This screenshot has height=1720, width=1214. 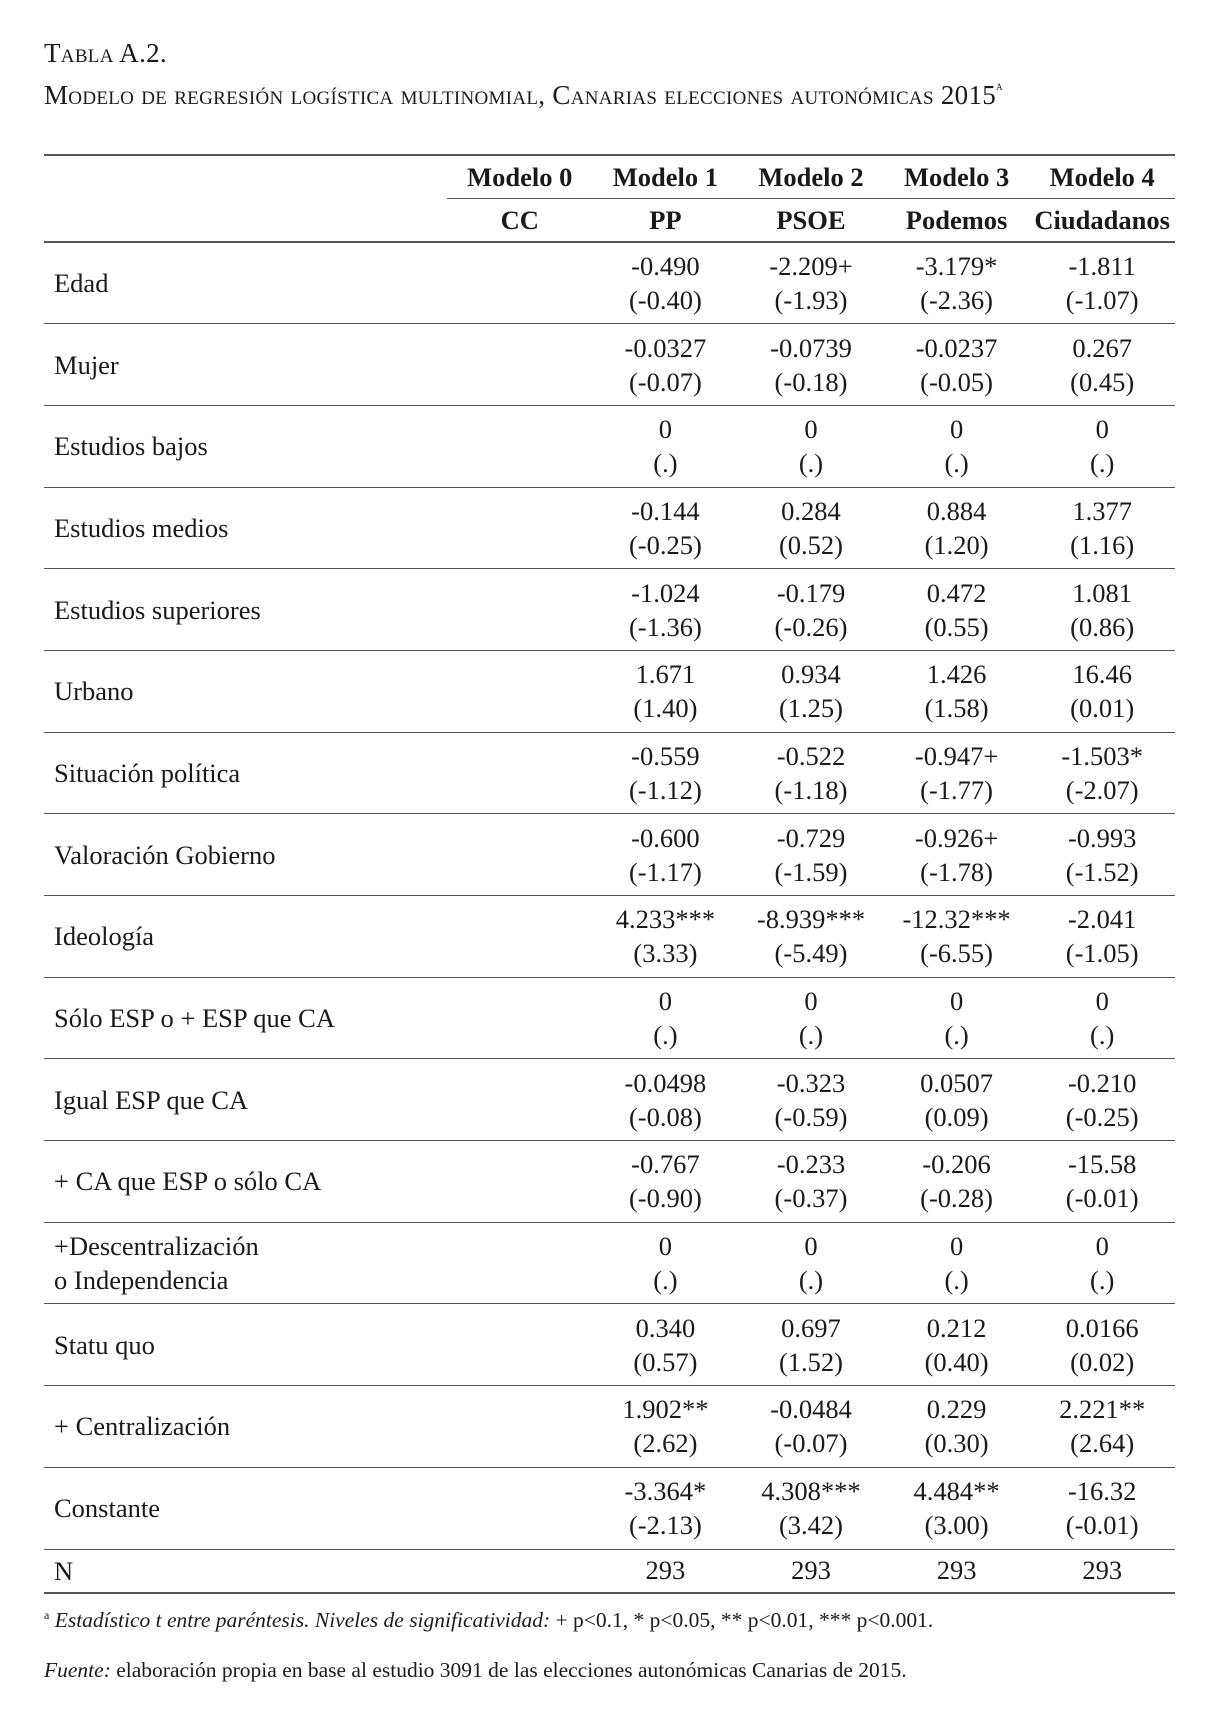 I want to click on row-label: Ideología, so click(x=104, y=936).